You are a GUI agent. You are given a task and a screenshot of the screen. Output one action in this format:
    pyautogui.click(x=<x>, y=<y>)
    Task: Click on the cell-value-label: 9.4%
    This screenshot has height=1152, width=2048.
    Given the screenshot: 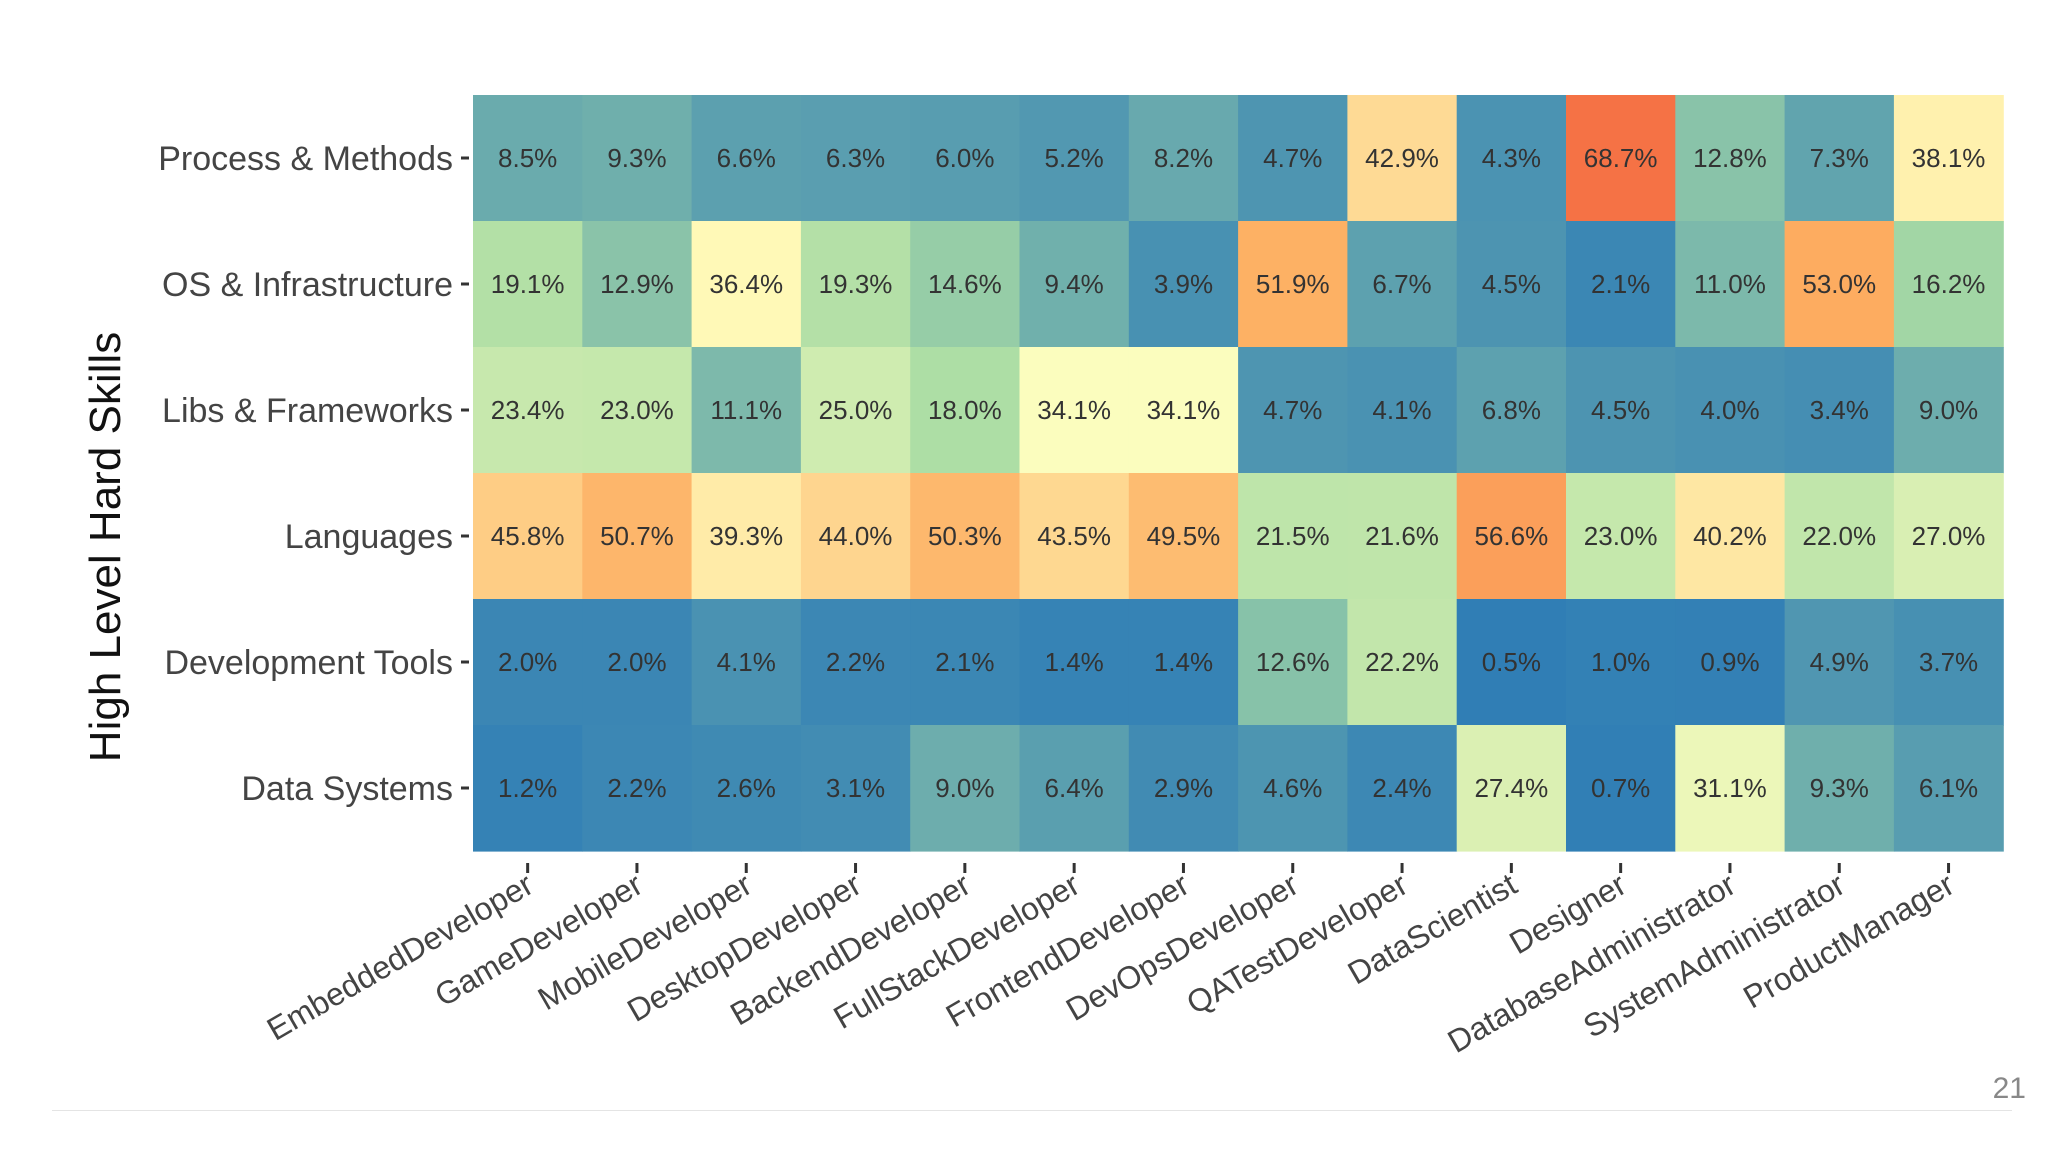 What is the action you would take?
    pyautogui.click(x=1074, y=284)
    